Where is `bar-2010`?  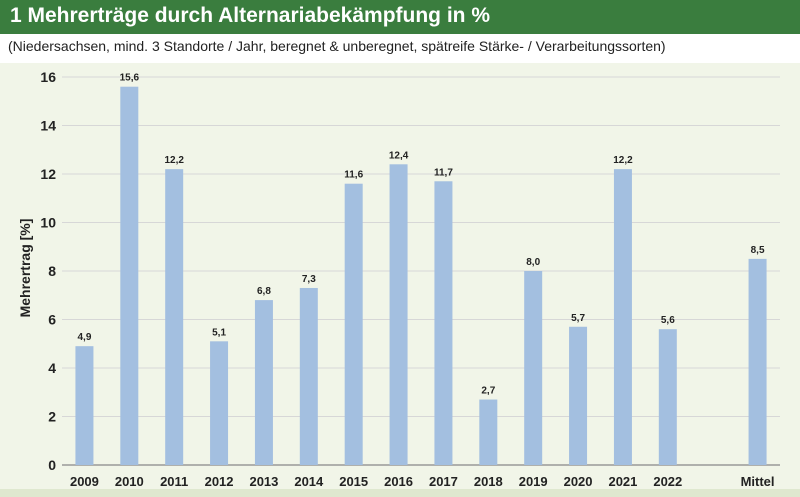
bar-2010 is located at coordinates (129, 275).